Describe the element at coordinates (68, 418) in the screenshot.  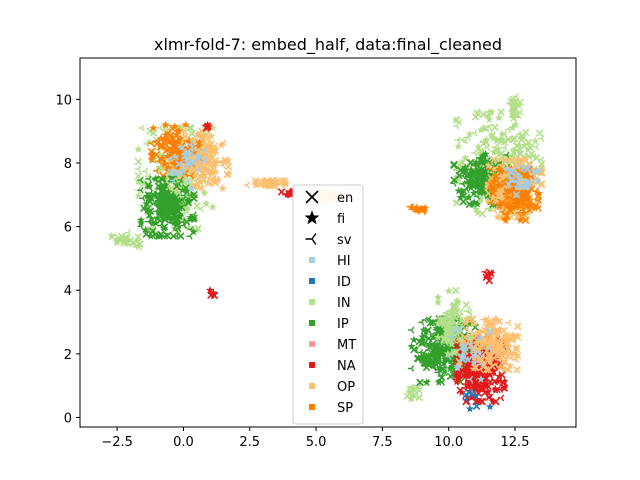
I see `y-tick-label: 0` at that location.